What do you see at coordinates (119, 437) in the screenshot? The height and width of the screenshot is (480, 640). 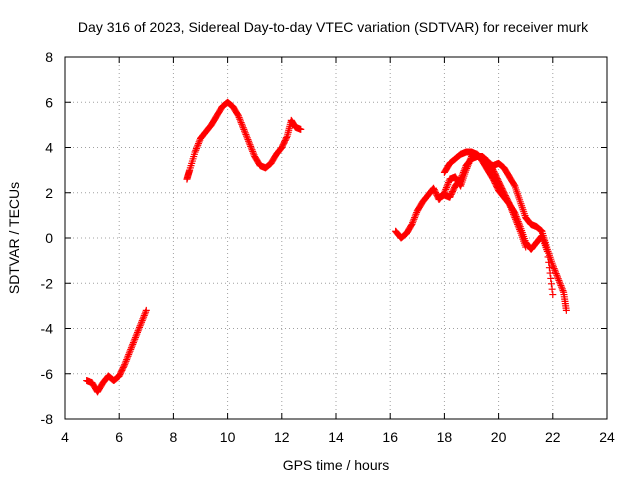 I see `x-tick-label: 6` at bounding box center [119, 437].